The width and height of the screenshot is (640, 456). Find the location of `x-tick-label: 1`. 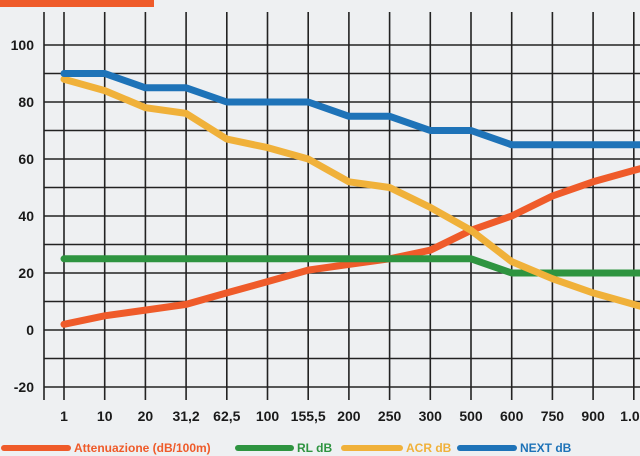

x-tick-label: 1 is located at coordinates (64, 416).